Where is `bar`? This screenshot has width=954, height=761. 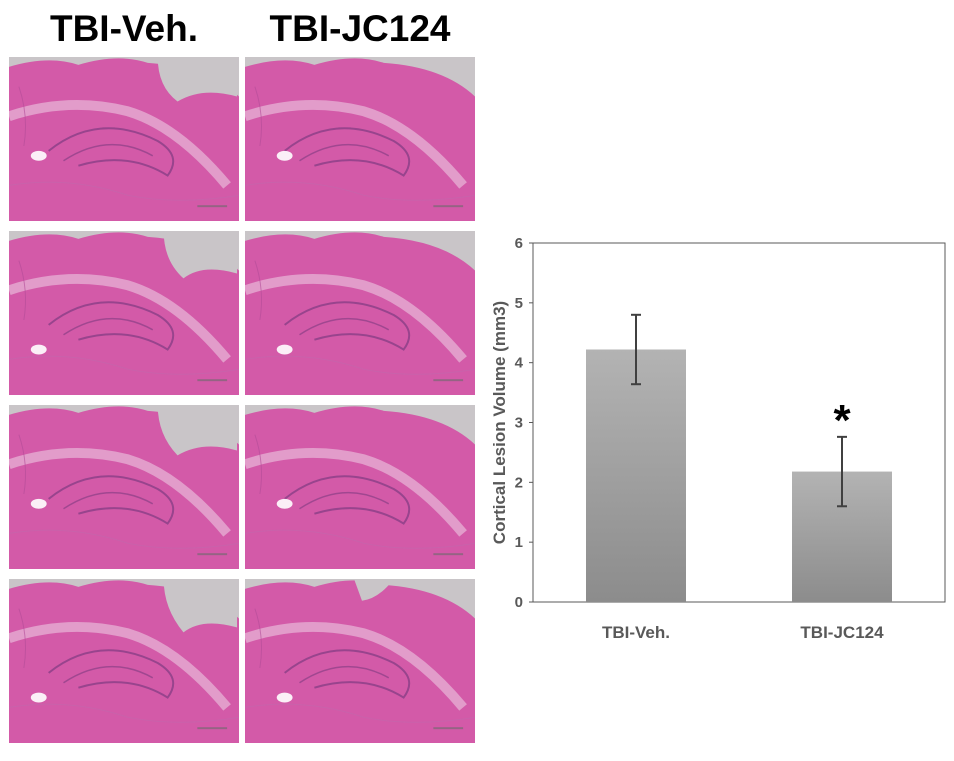 bar is located at coordinates (636, 475).